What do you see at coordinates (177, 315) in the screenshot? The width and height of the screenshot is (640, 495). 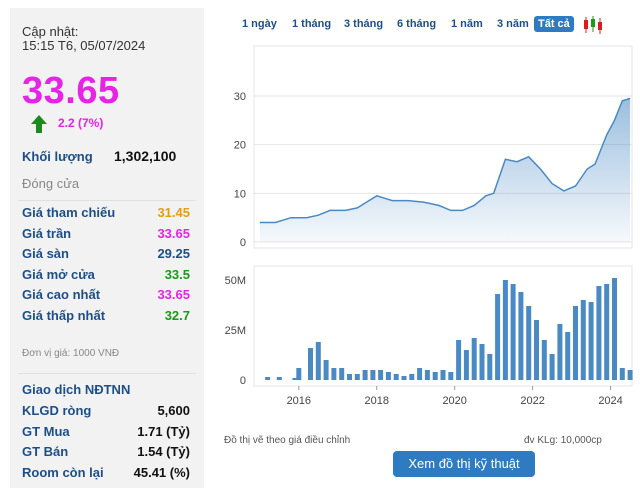 I see `price-row-value: 32.7` at bounding box center [177, 315].